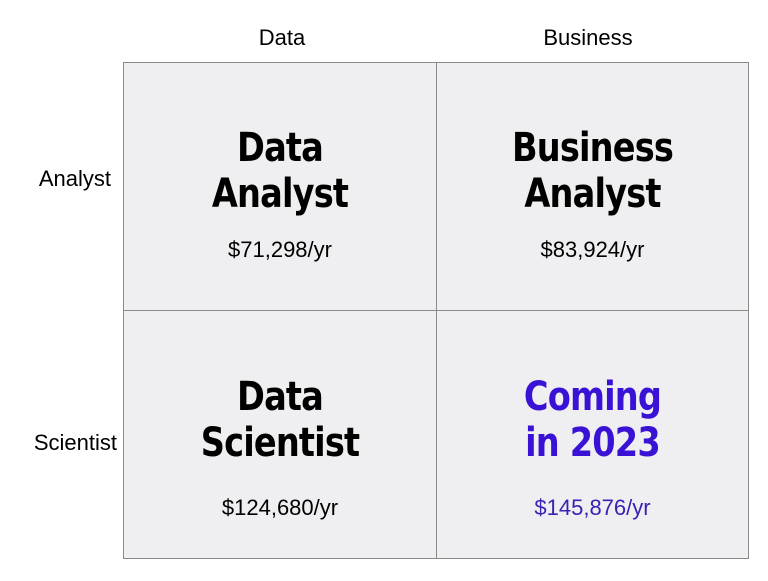 The image size is (768, 581). What do you see at coordinates (280, 443) in the screenshot?
I see `cell-title-line: Scientist` at bounding box center [280, 443].